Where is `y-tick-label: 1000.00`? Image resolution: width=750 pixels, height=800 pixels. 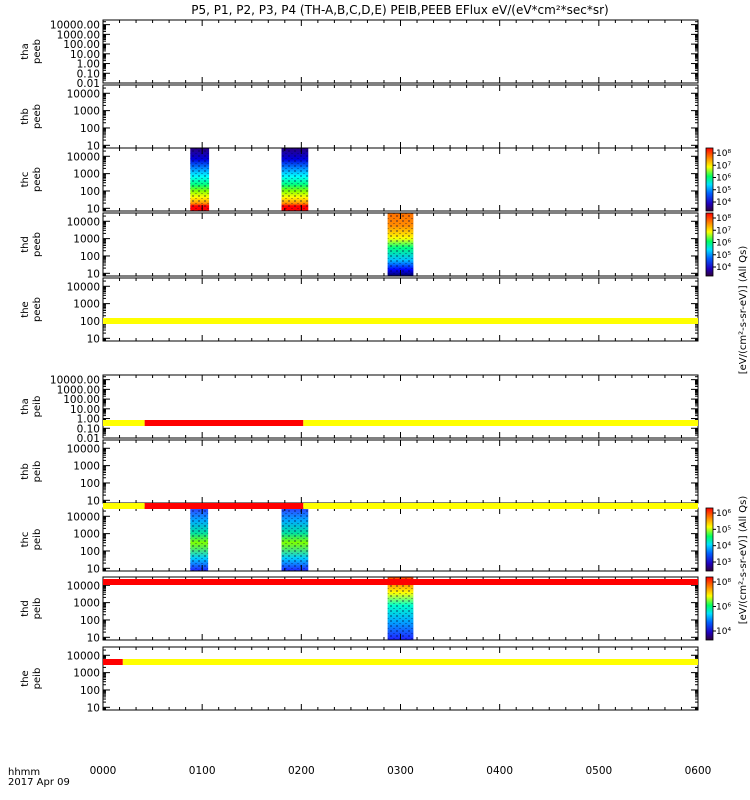
y-tick-label: 1000.00 is located at coordinates (78, 35).